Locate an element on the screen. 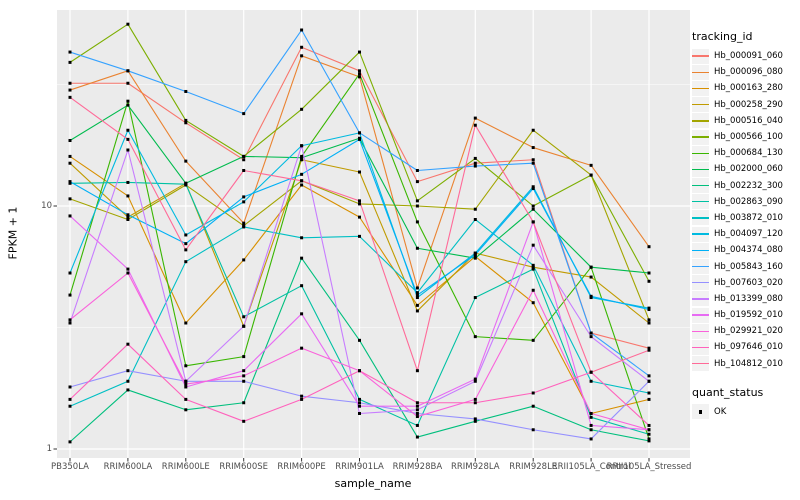  legend-item-label: Hb_002232_300 is located at coordinates (748, 185).